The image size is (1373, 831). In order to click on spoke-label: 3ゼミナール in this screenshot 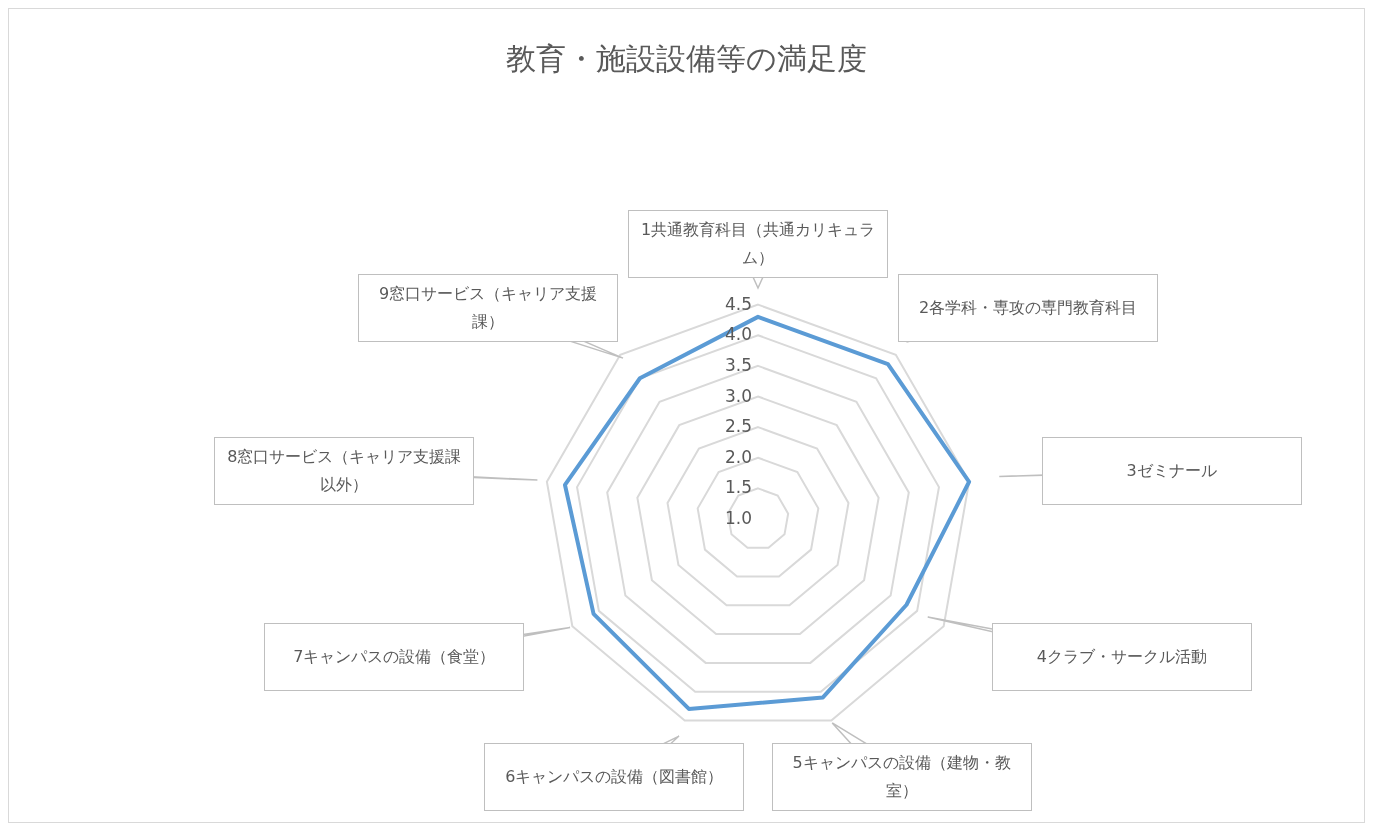, I will do `click(1171, 471)`.